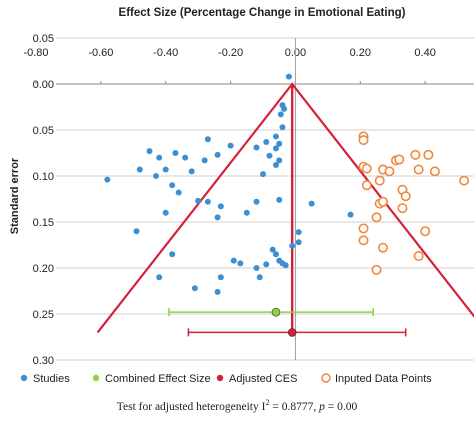 The image size is (474, 425). I want to click on legend-marker-adjusted-ces, so click(220, 378).